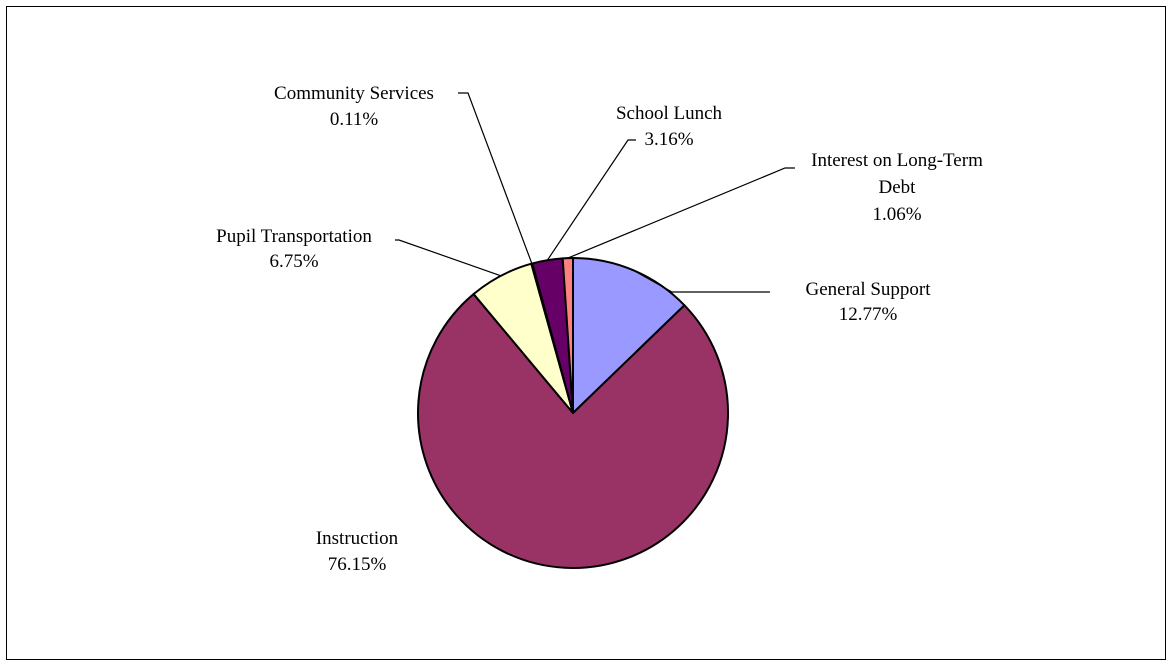 The width and height of the screenshot is (1174, 666). What do you see at coordinates (354, 119) in the screenshot?
I see `label-community-services-value: 0.11%` at bounding box center [354, 119].